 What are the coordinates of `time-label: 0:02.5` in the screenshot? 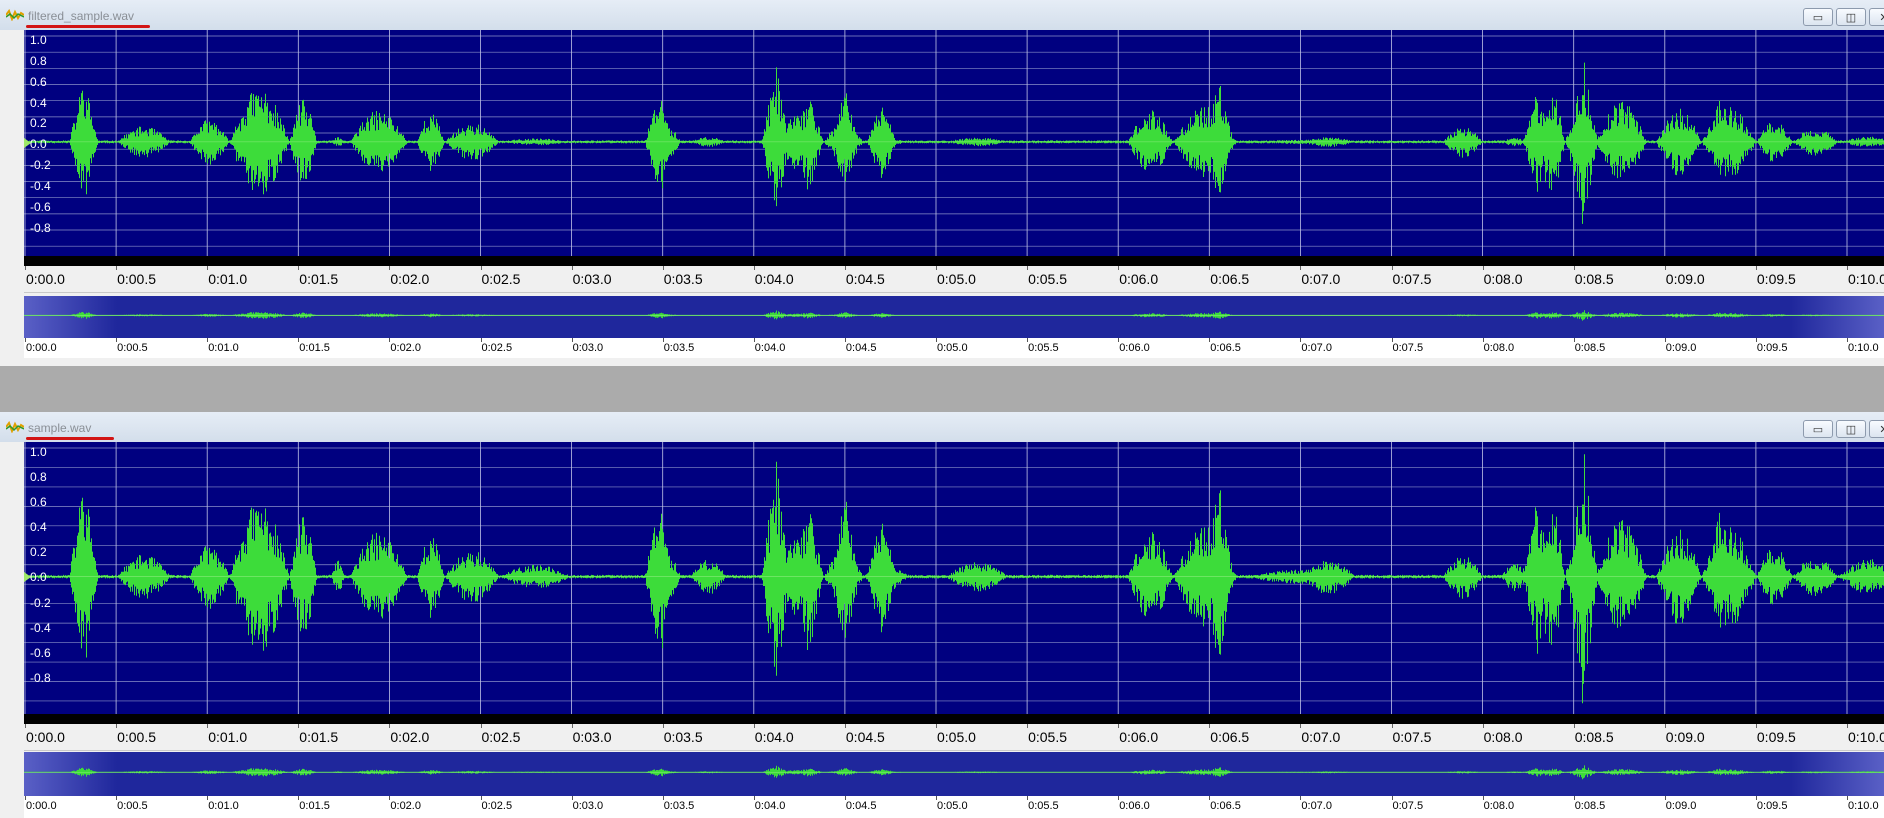 It's located at (497, 806).